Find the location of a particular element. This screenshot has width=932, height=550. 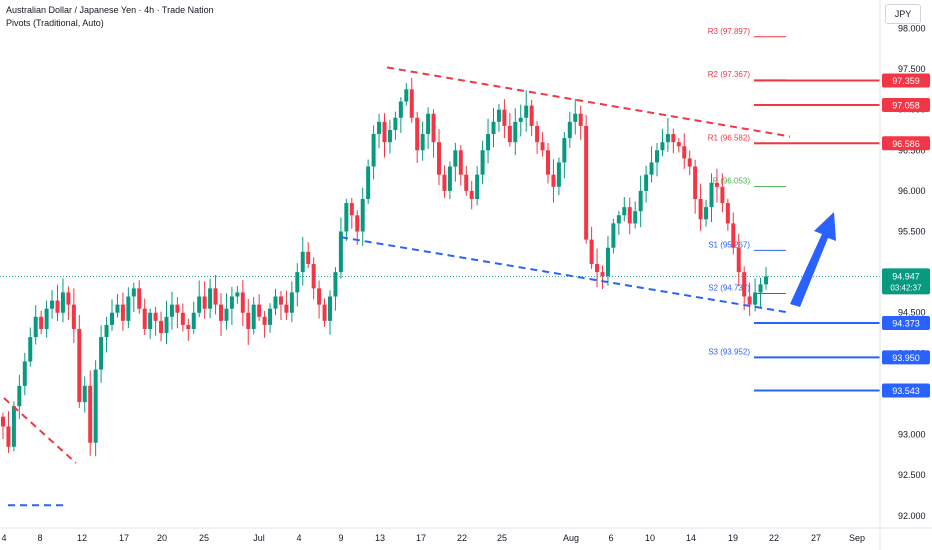

resistance-trendline is located at coordinates (588, 102).